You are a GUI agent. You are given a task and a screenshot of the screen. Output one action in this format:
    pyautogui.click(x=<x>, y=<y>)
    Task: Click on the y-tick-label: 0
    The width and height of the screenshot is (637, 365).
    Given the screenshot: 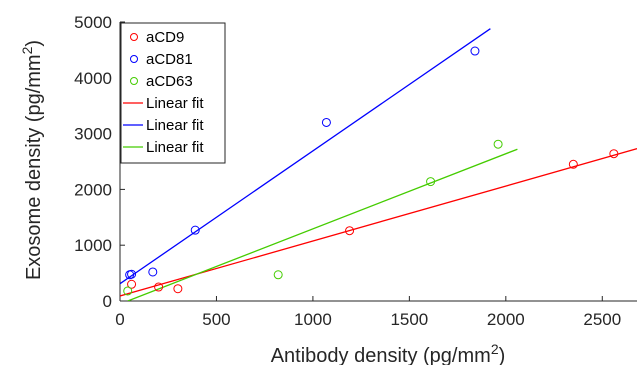 What is the action you would take?
    pyautogui.click(x=107, y=301)
    